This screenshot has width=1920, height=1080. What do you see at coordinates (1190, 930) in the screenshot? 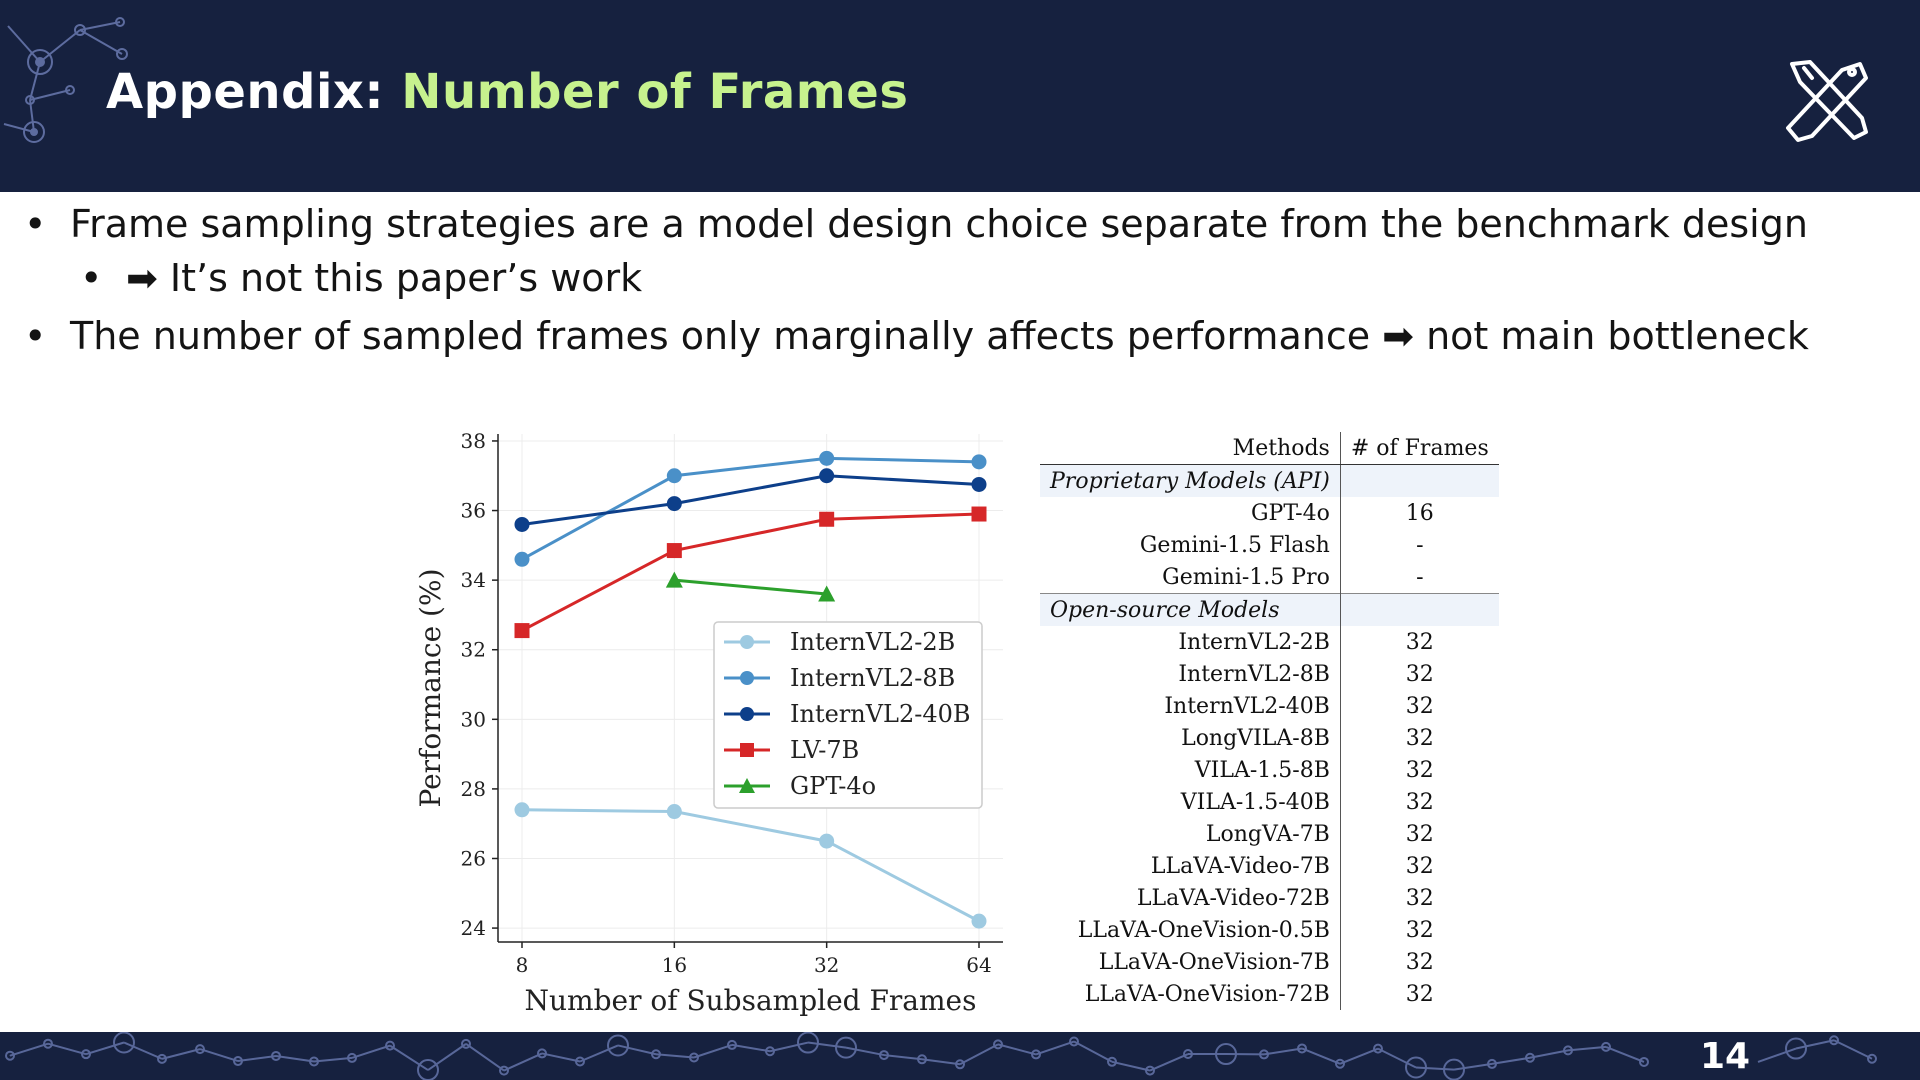
I see `method-cell: LLaVA-OneVision-0.5B` at bounding box center [1190, 930].